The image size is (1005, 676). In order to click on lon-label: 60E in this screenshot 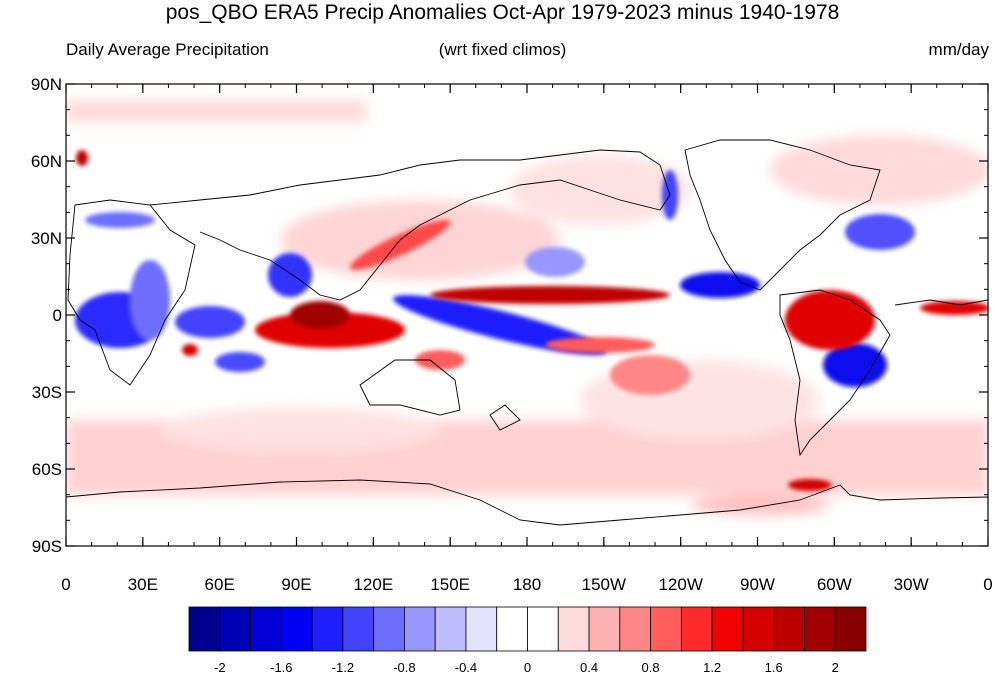, I will do `click(220, 584)`.